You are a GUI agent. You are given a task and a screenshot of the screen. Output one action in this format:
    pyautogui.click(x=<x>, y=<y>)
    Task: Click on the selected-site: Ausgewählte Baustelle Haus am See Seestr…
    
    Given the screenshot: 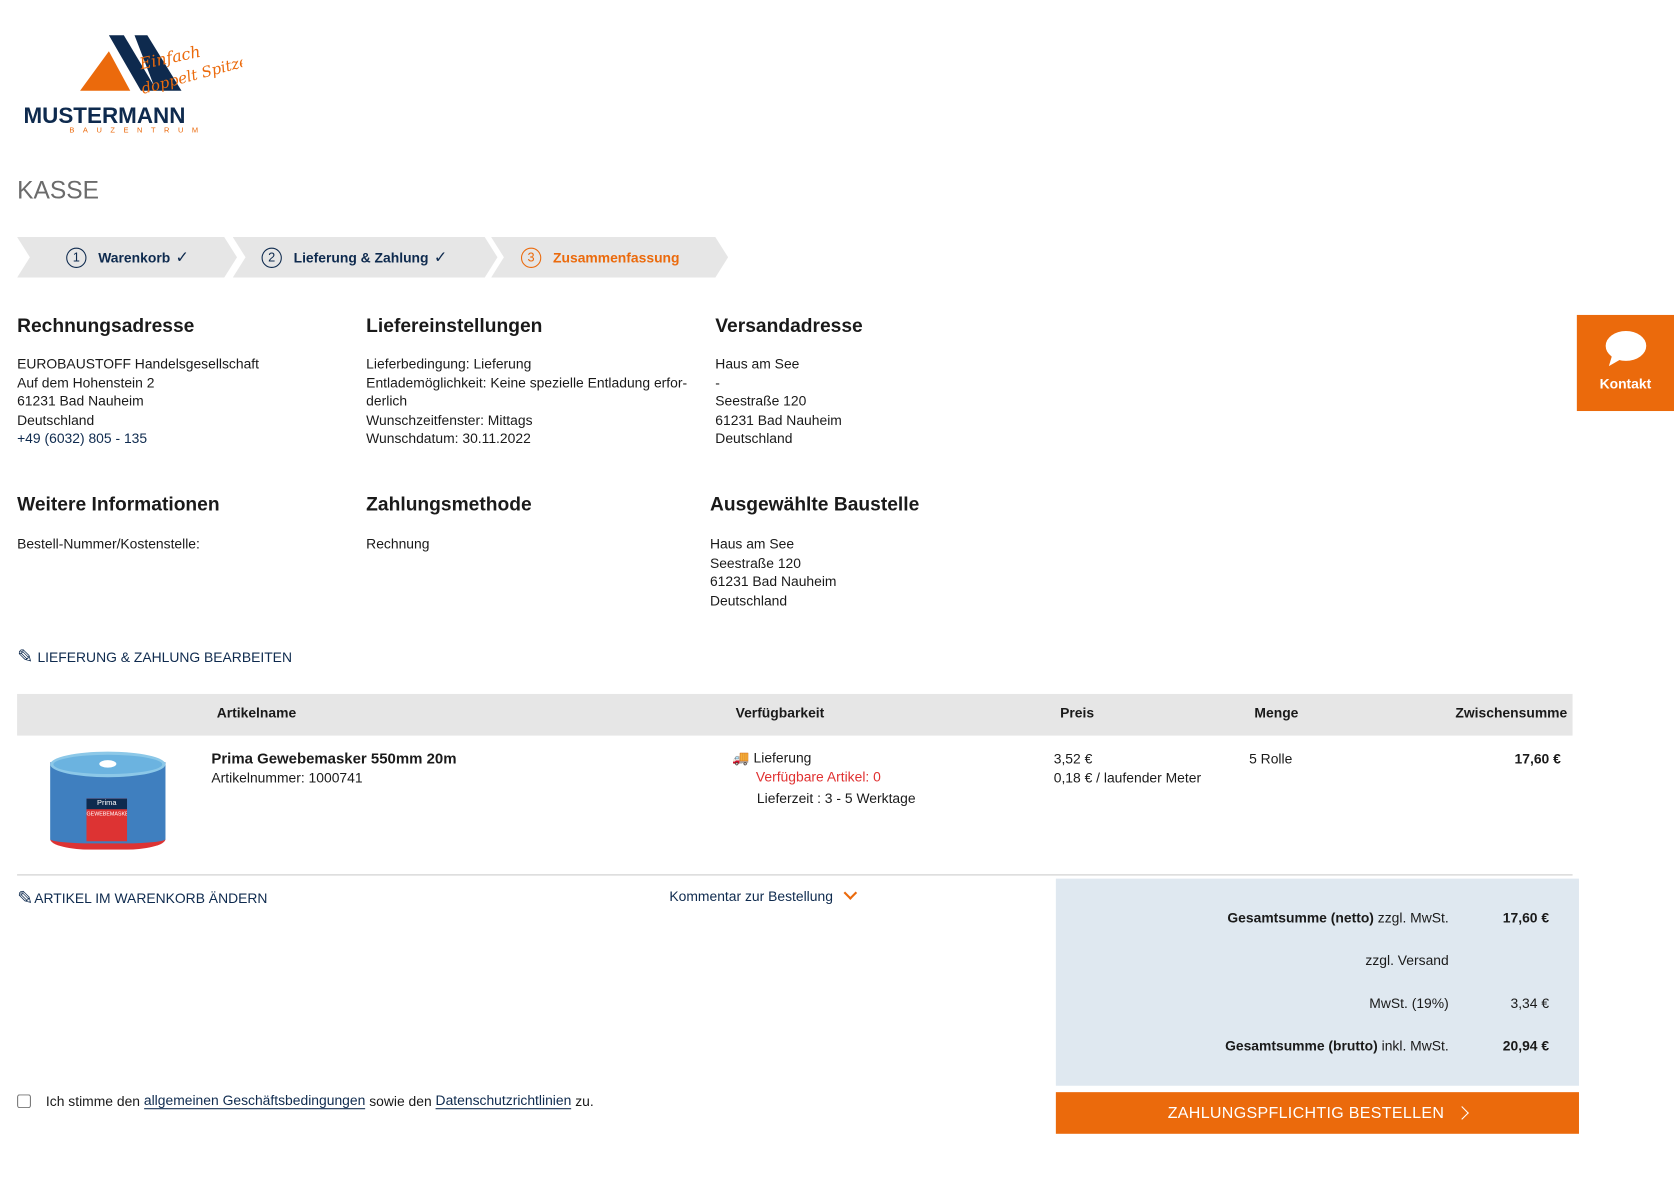 What is the action you would take?
    pyautogui.click(x=875, y=551)
    